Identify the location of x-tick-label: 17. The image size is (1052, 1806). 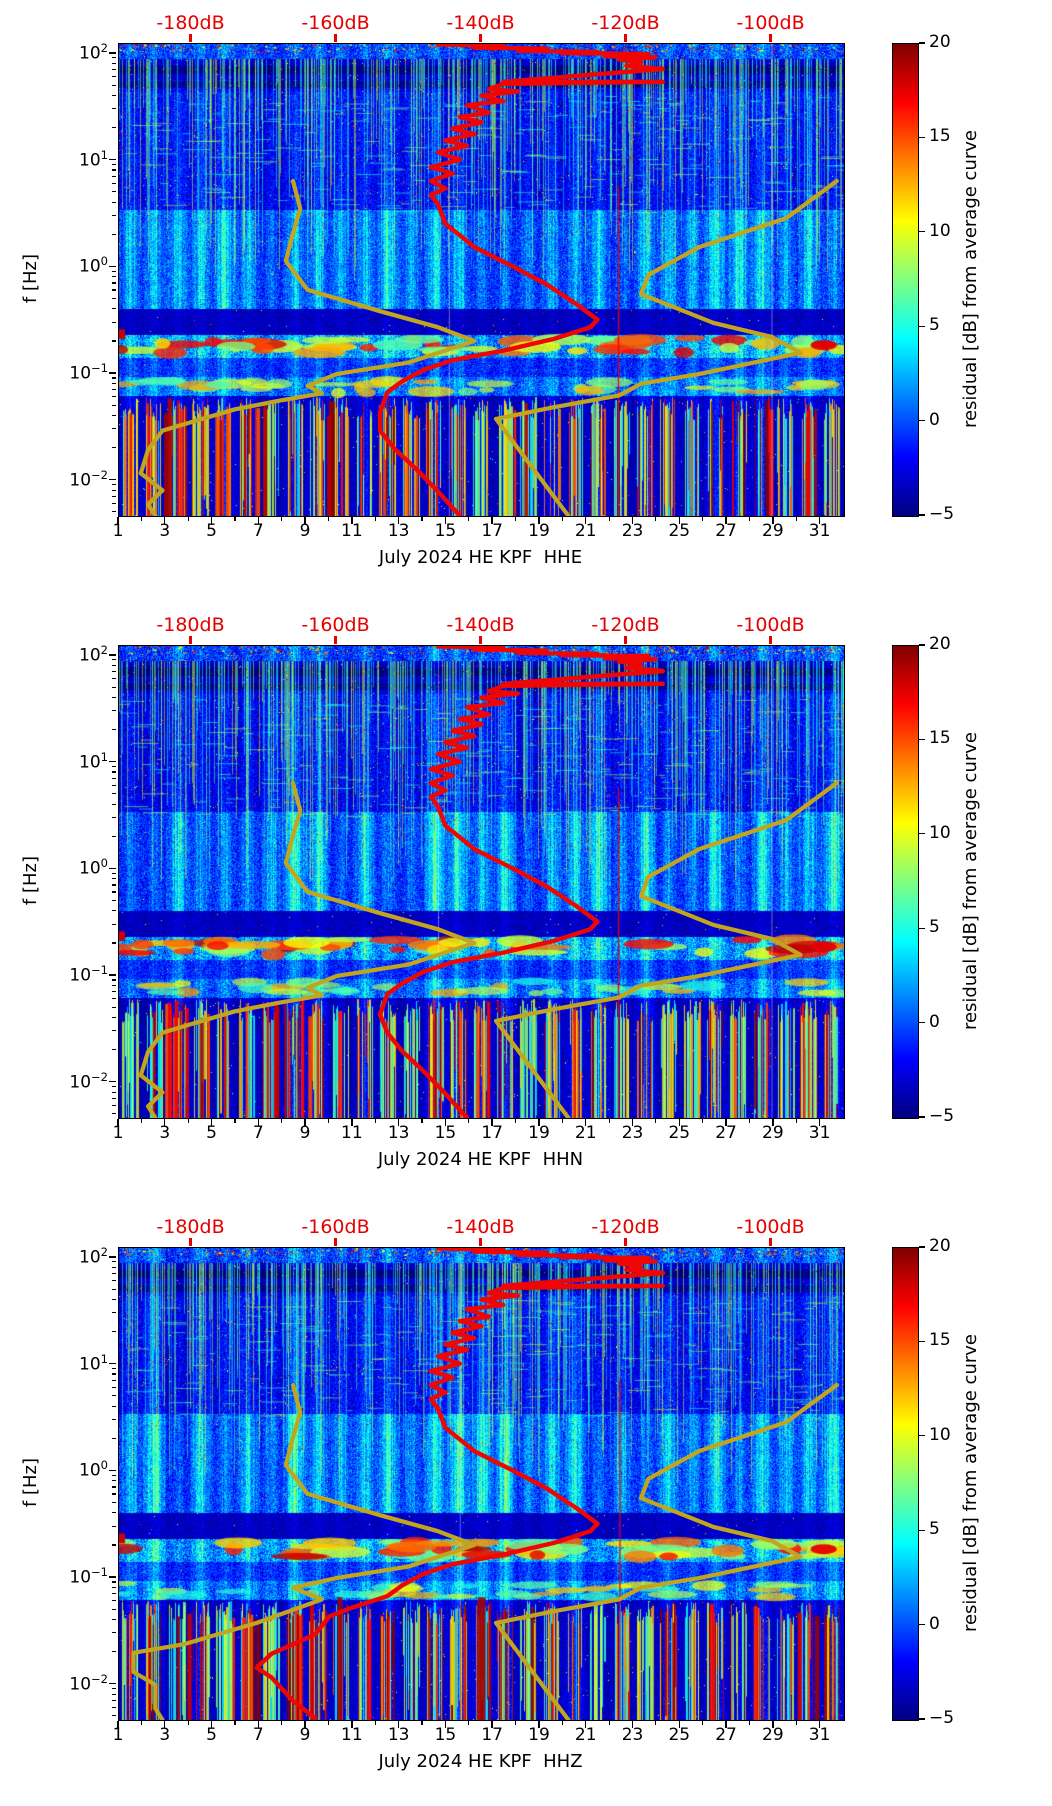
(492, 1133).